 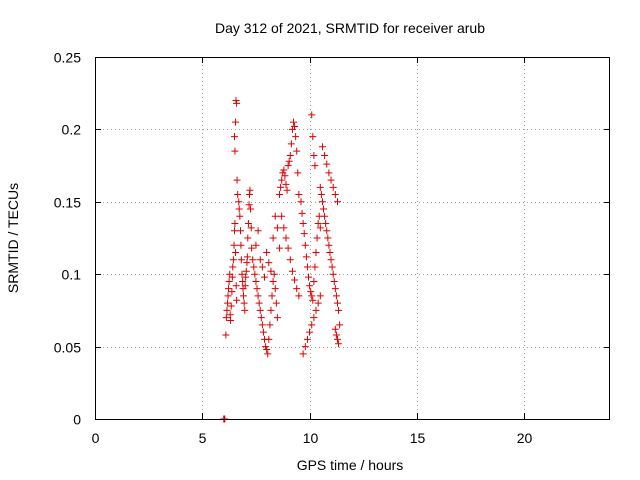 I want to click on data-points, so click(x=282, y=259).